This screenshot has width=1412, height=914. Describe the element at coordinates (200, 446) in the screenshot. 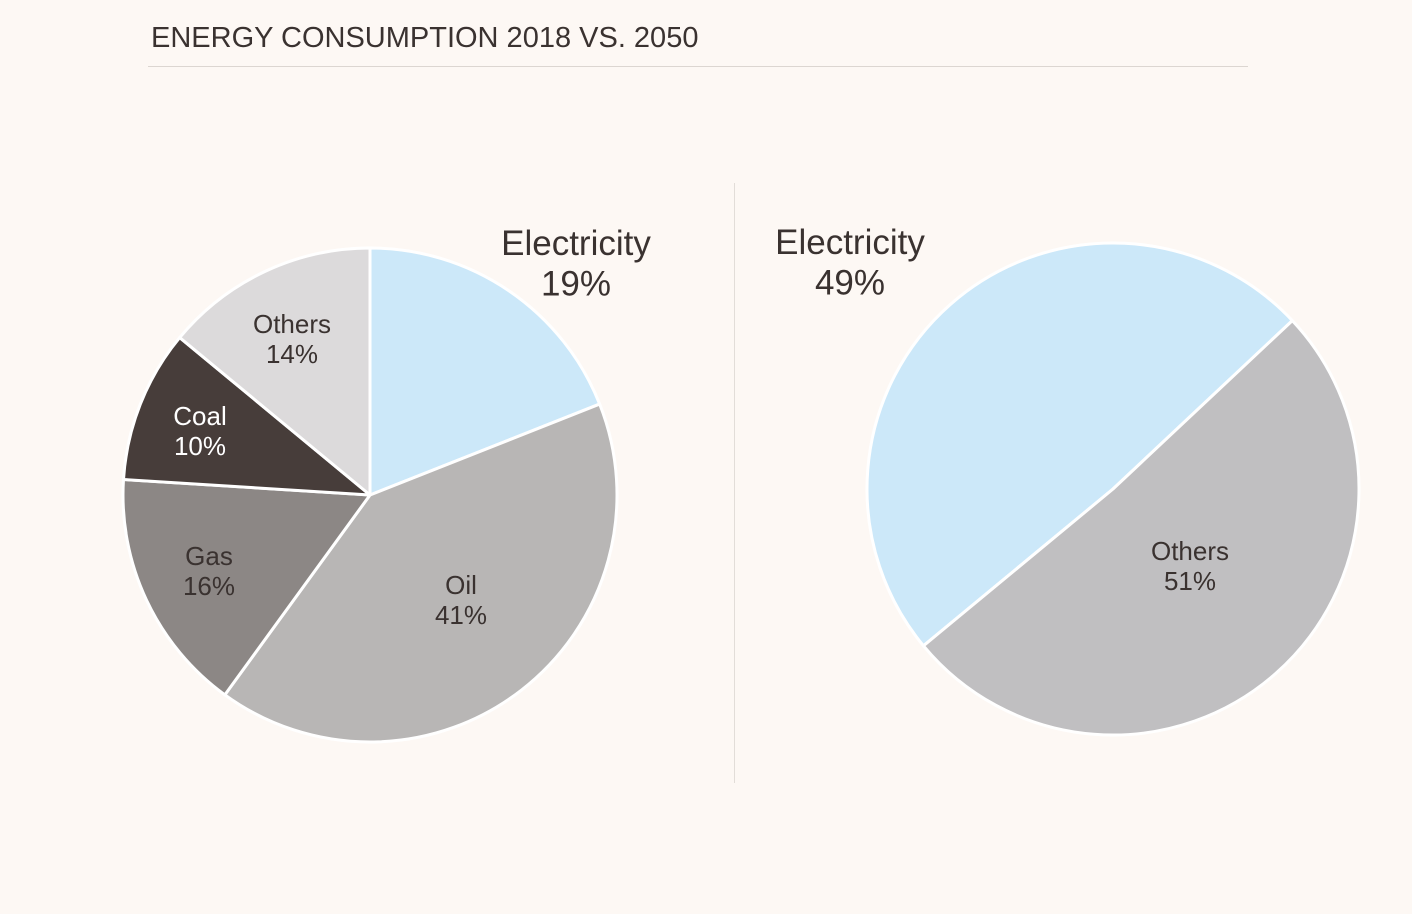

I see `data-label-coal: 10%` at that location.